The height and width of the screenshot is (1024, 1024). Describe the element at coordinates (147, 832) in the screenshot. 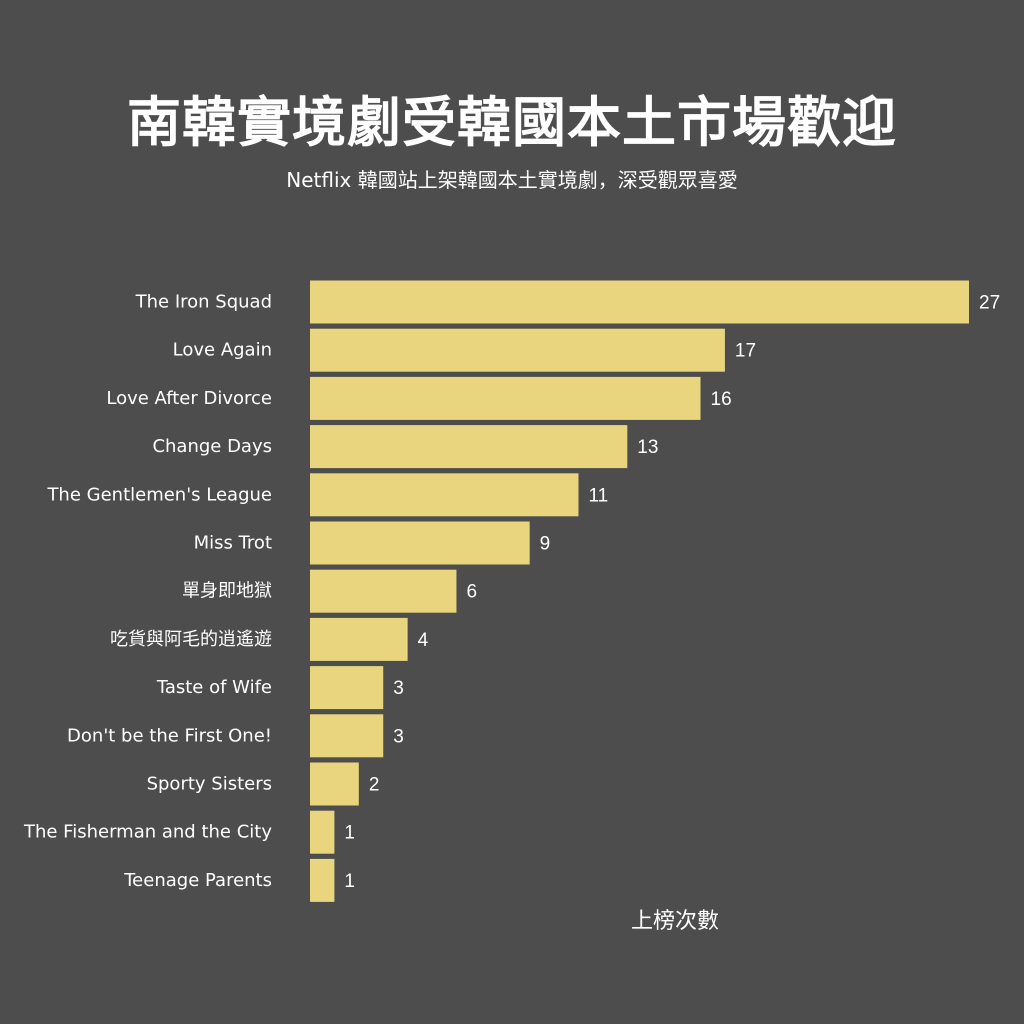

I see `category-label: The Fisherman and the City` at that location.